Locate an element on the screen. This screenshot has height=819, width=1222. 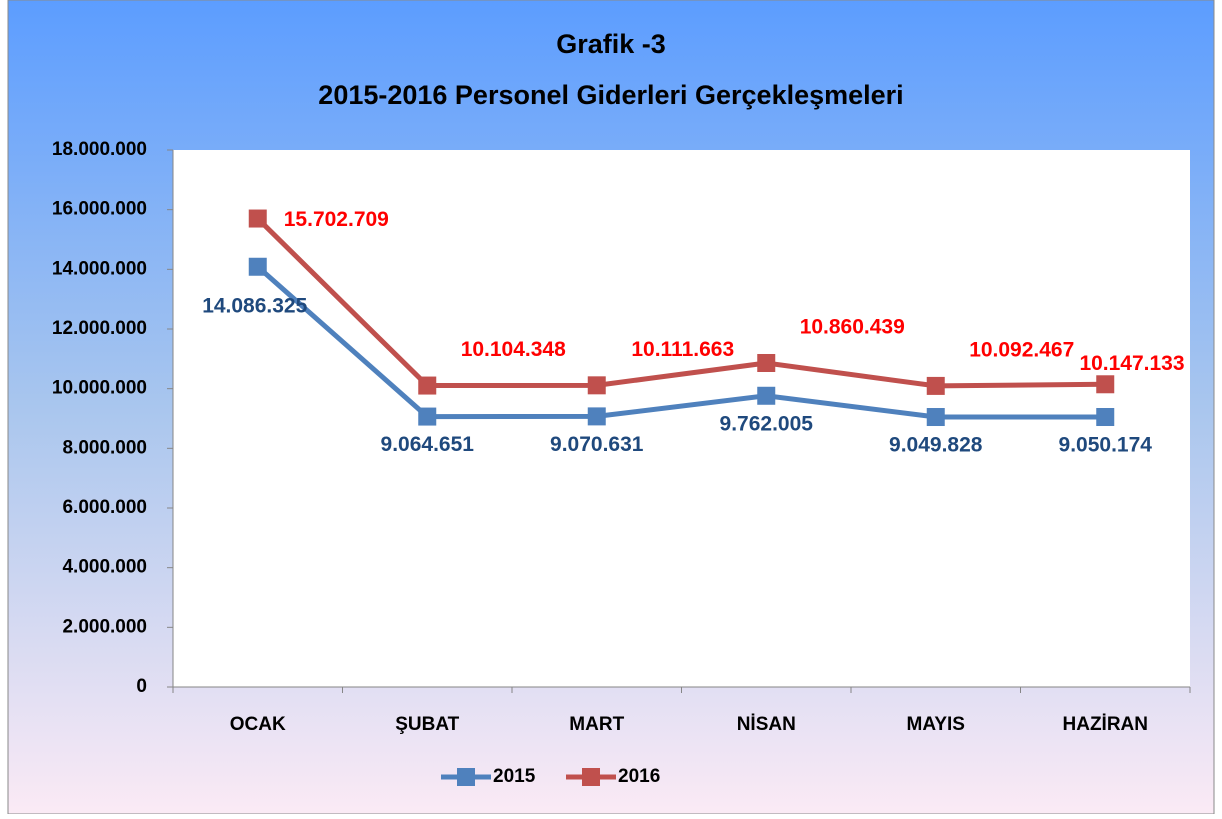
data-label: 9.762.005 is located at coordinates (767, 423).